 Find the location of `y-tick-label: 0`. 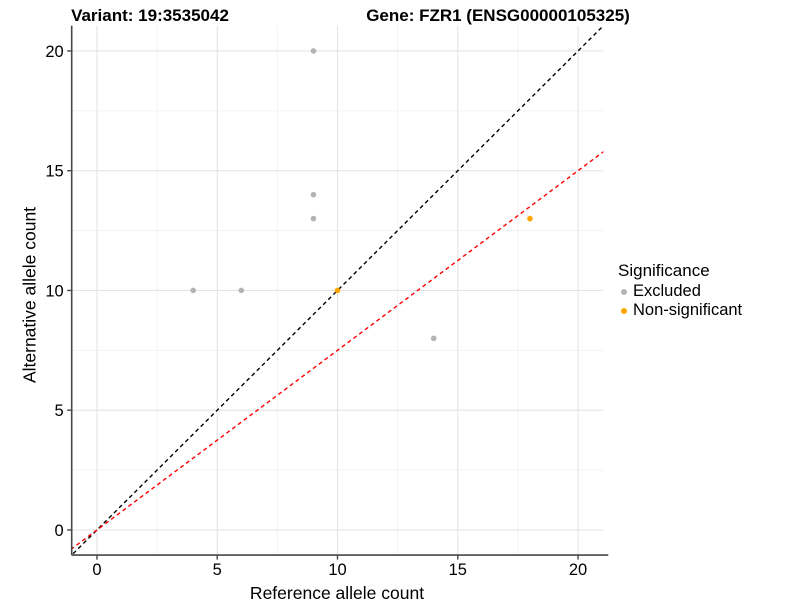

y-tick-label: 0 is located at coordinates (59, 531).